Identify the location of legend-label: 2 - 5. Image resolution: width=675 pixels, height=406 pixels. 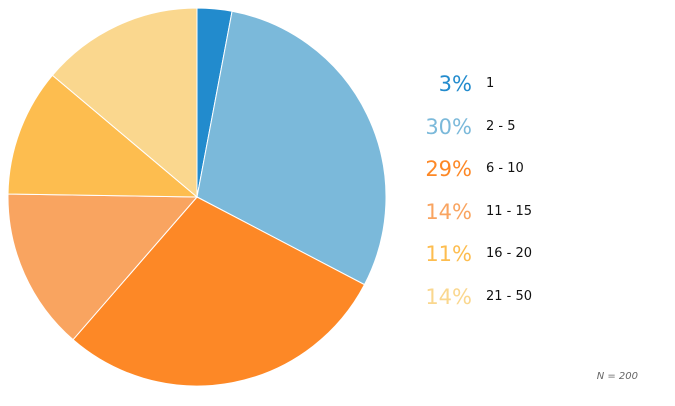
(501, 126).